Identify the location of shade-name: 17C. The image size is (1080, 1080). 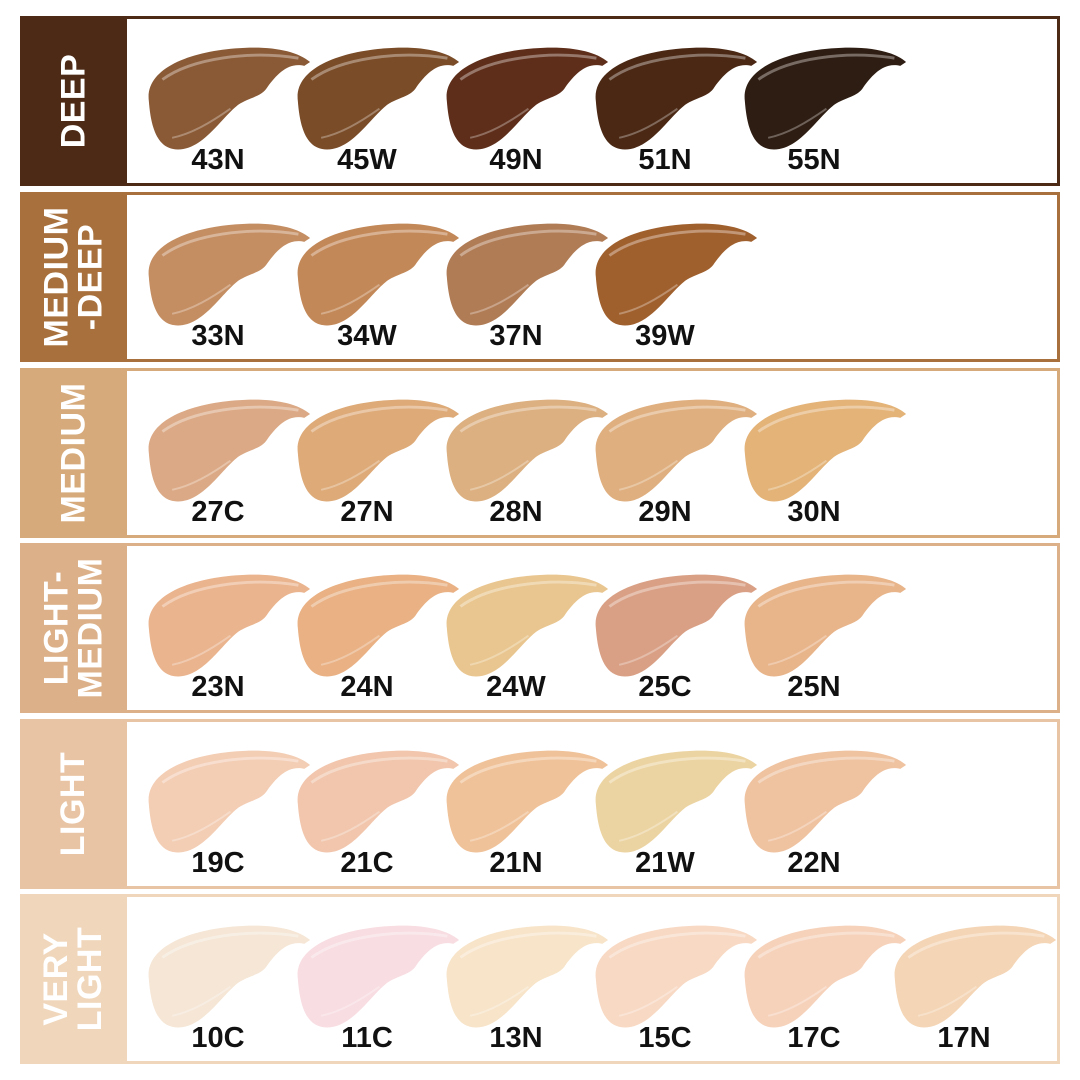
(814, 1038).